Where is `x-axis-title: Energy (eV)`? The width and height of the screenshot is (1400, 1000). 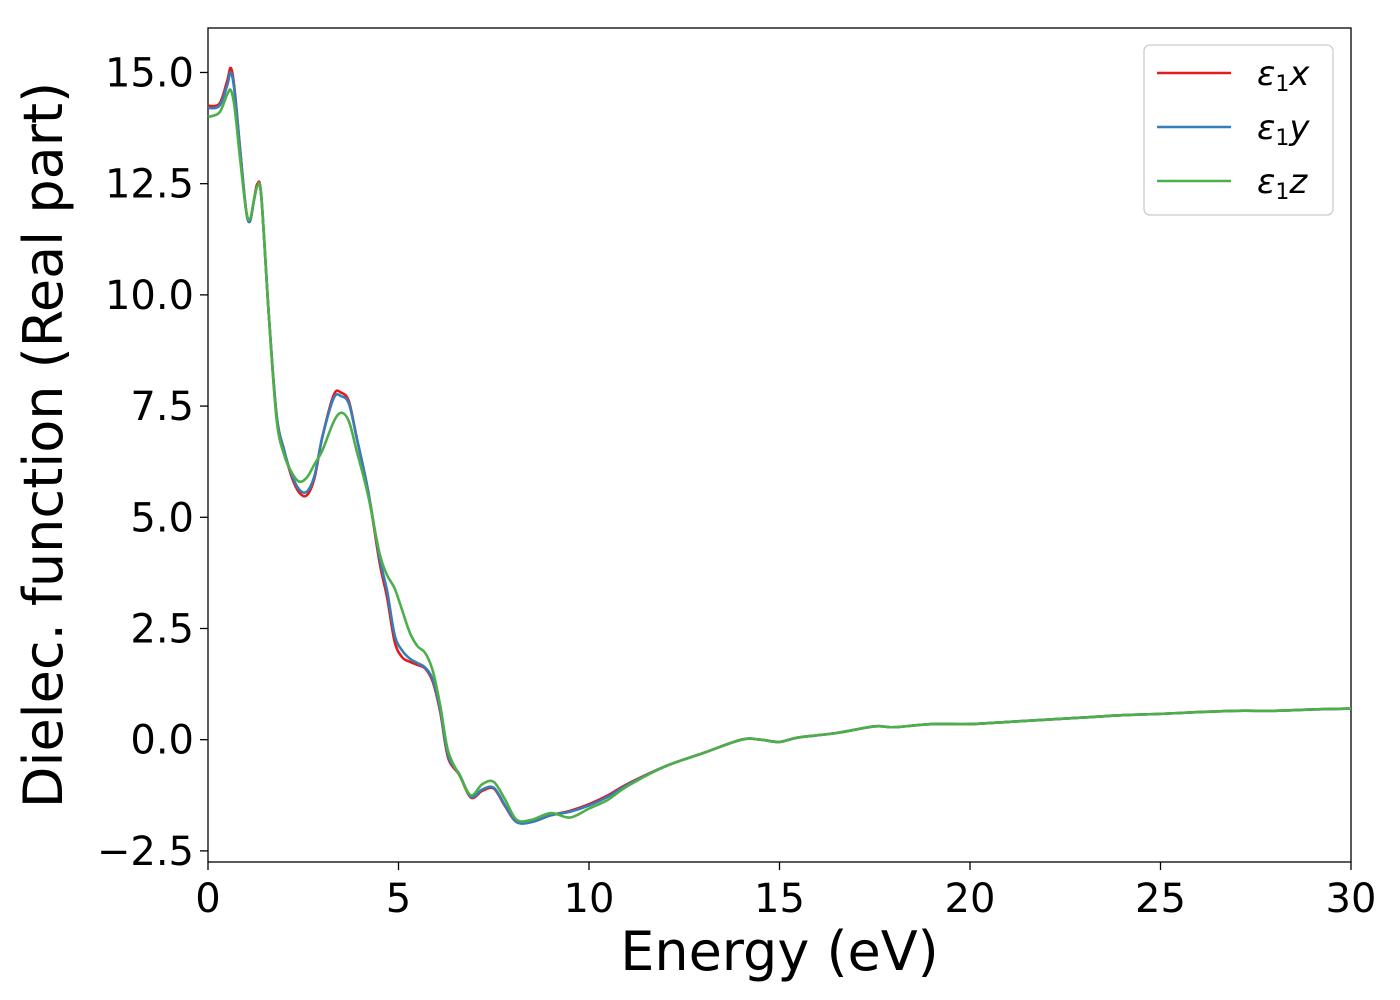
x-axis-title: Energy (eV) is located at coordinates (779, 951).